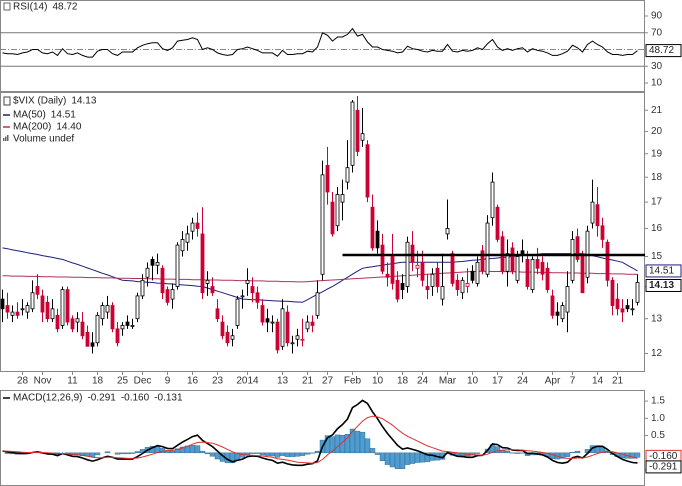  Describe the element at coordinates (663, 456) in the screenshot. I see `value-tag-label: -0.160` at that location.